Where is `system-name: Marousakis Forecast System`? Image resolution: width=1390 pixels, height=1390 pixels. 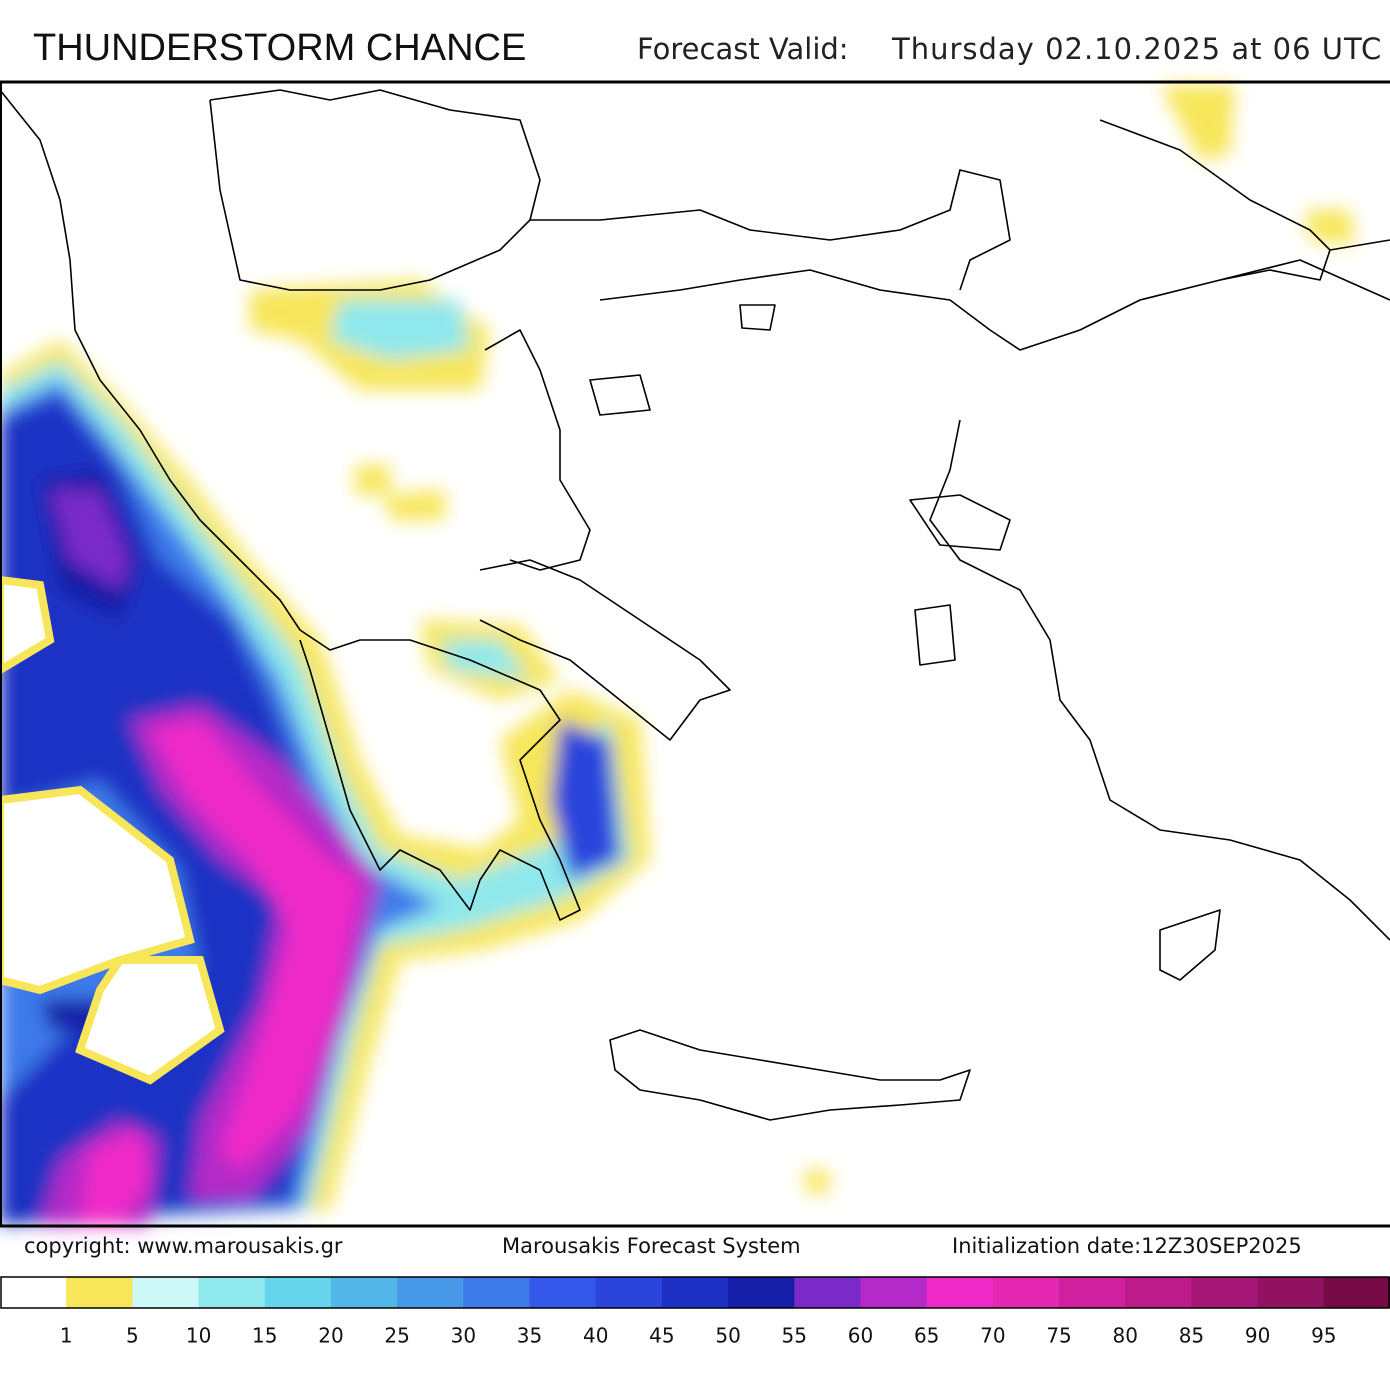 system-name: Marousakis Forecast System is located at coordinates (651, 1246).